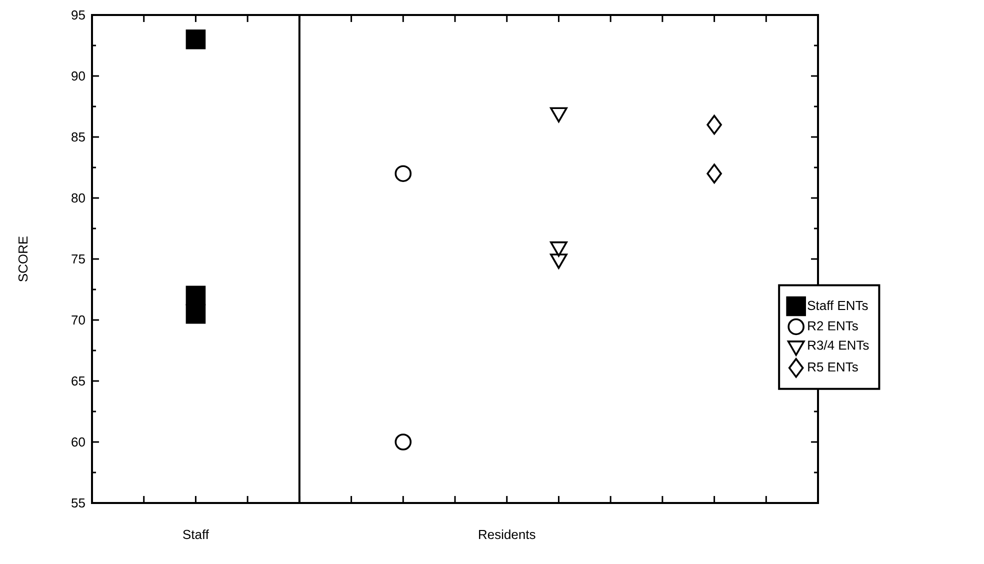  What do you see at coordinates (838, 345) in the screenshot?
I see `legend-label: R3/4 ENTs` at bounding box center [838, 345].